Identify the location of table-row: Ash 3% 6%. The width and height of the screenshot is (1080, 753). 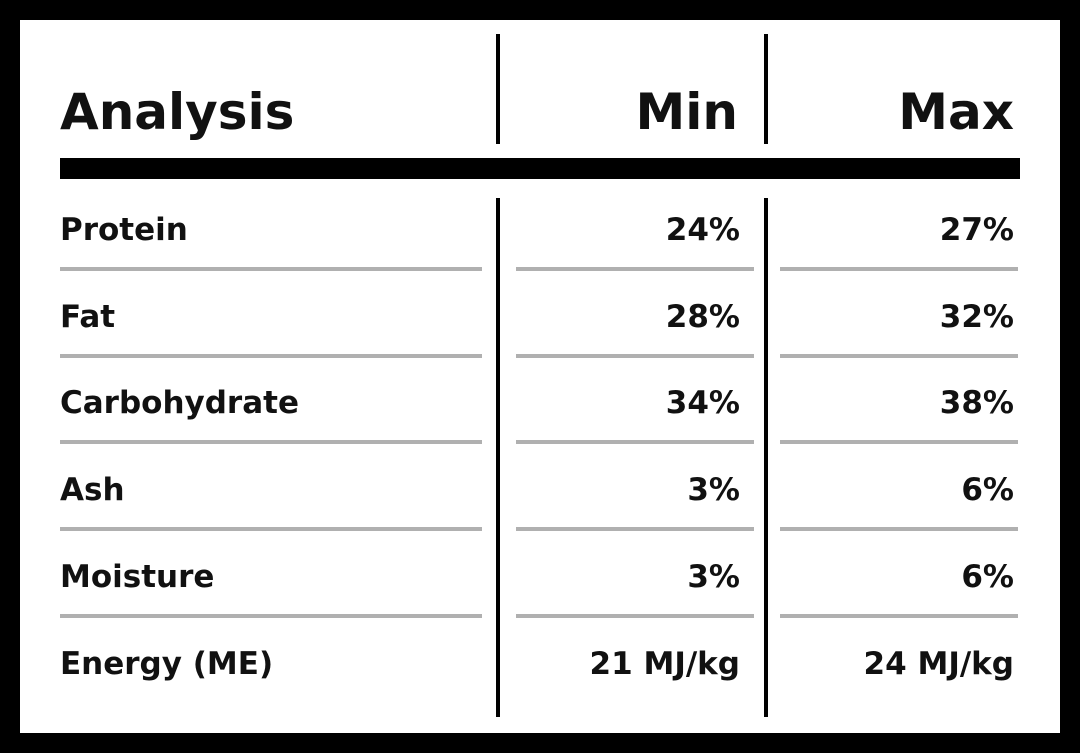
(540, 506).